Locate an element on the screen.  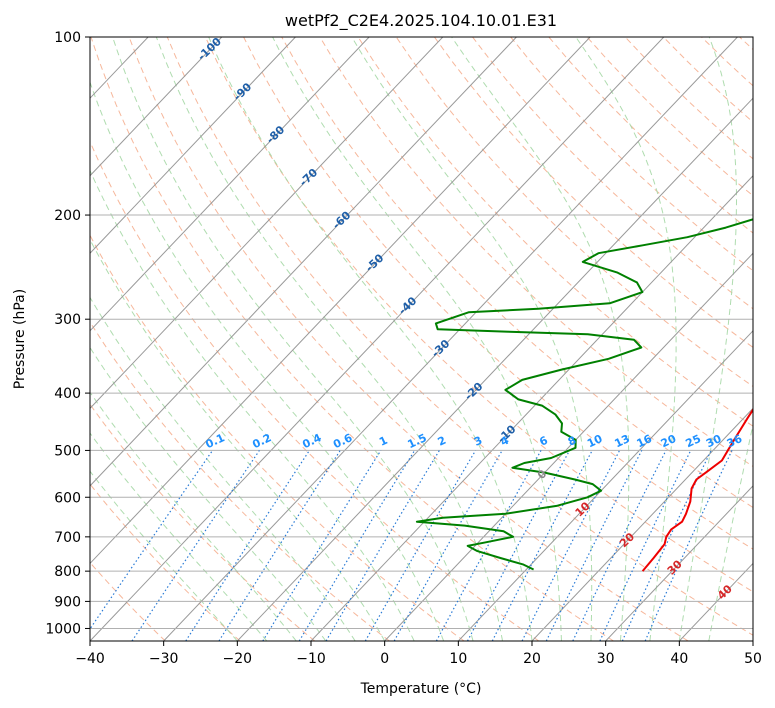
y-tick-label: 300 is located at coordinates (67, 320).